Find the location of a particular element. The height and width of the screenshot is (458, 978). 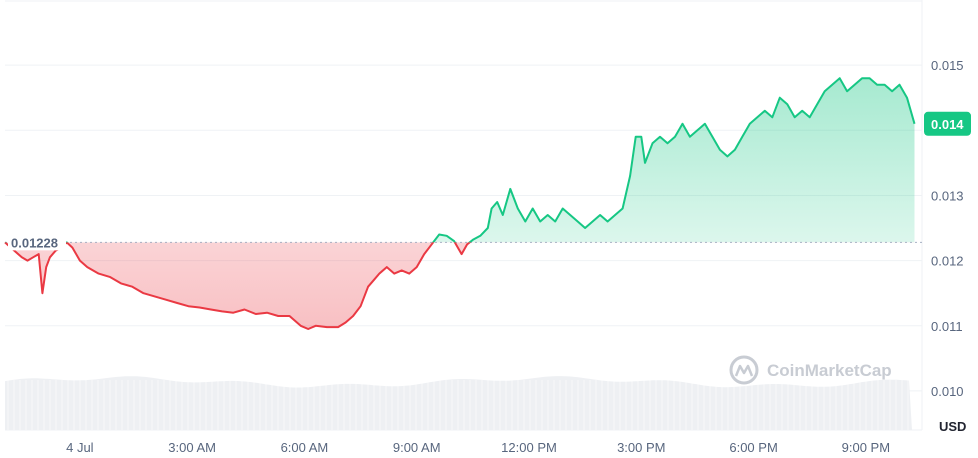

currency-unit-label: USD is located at coordinates (952, 426).